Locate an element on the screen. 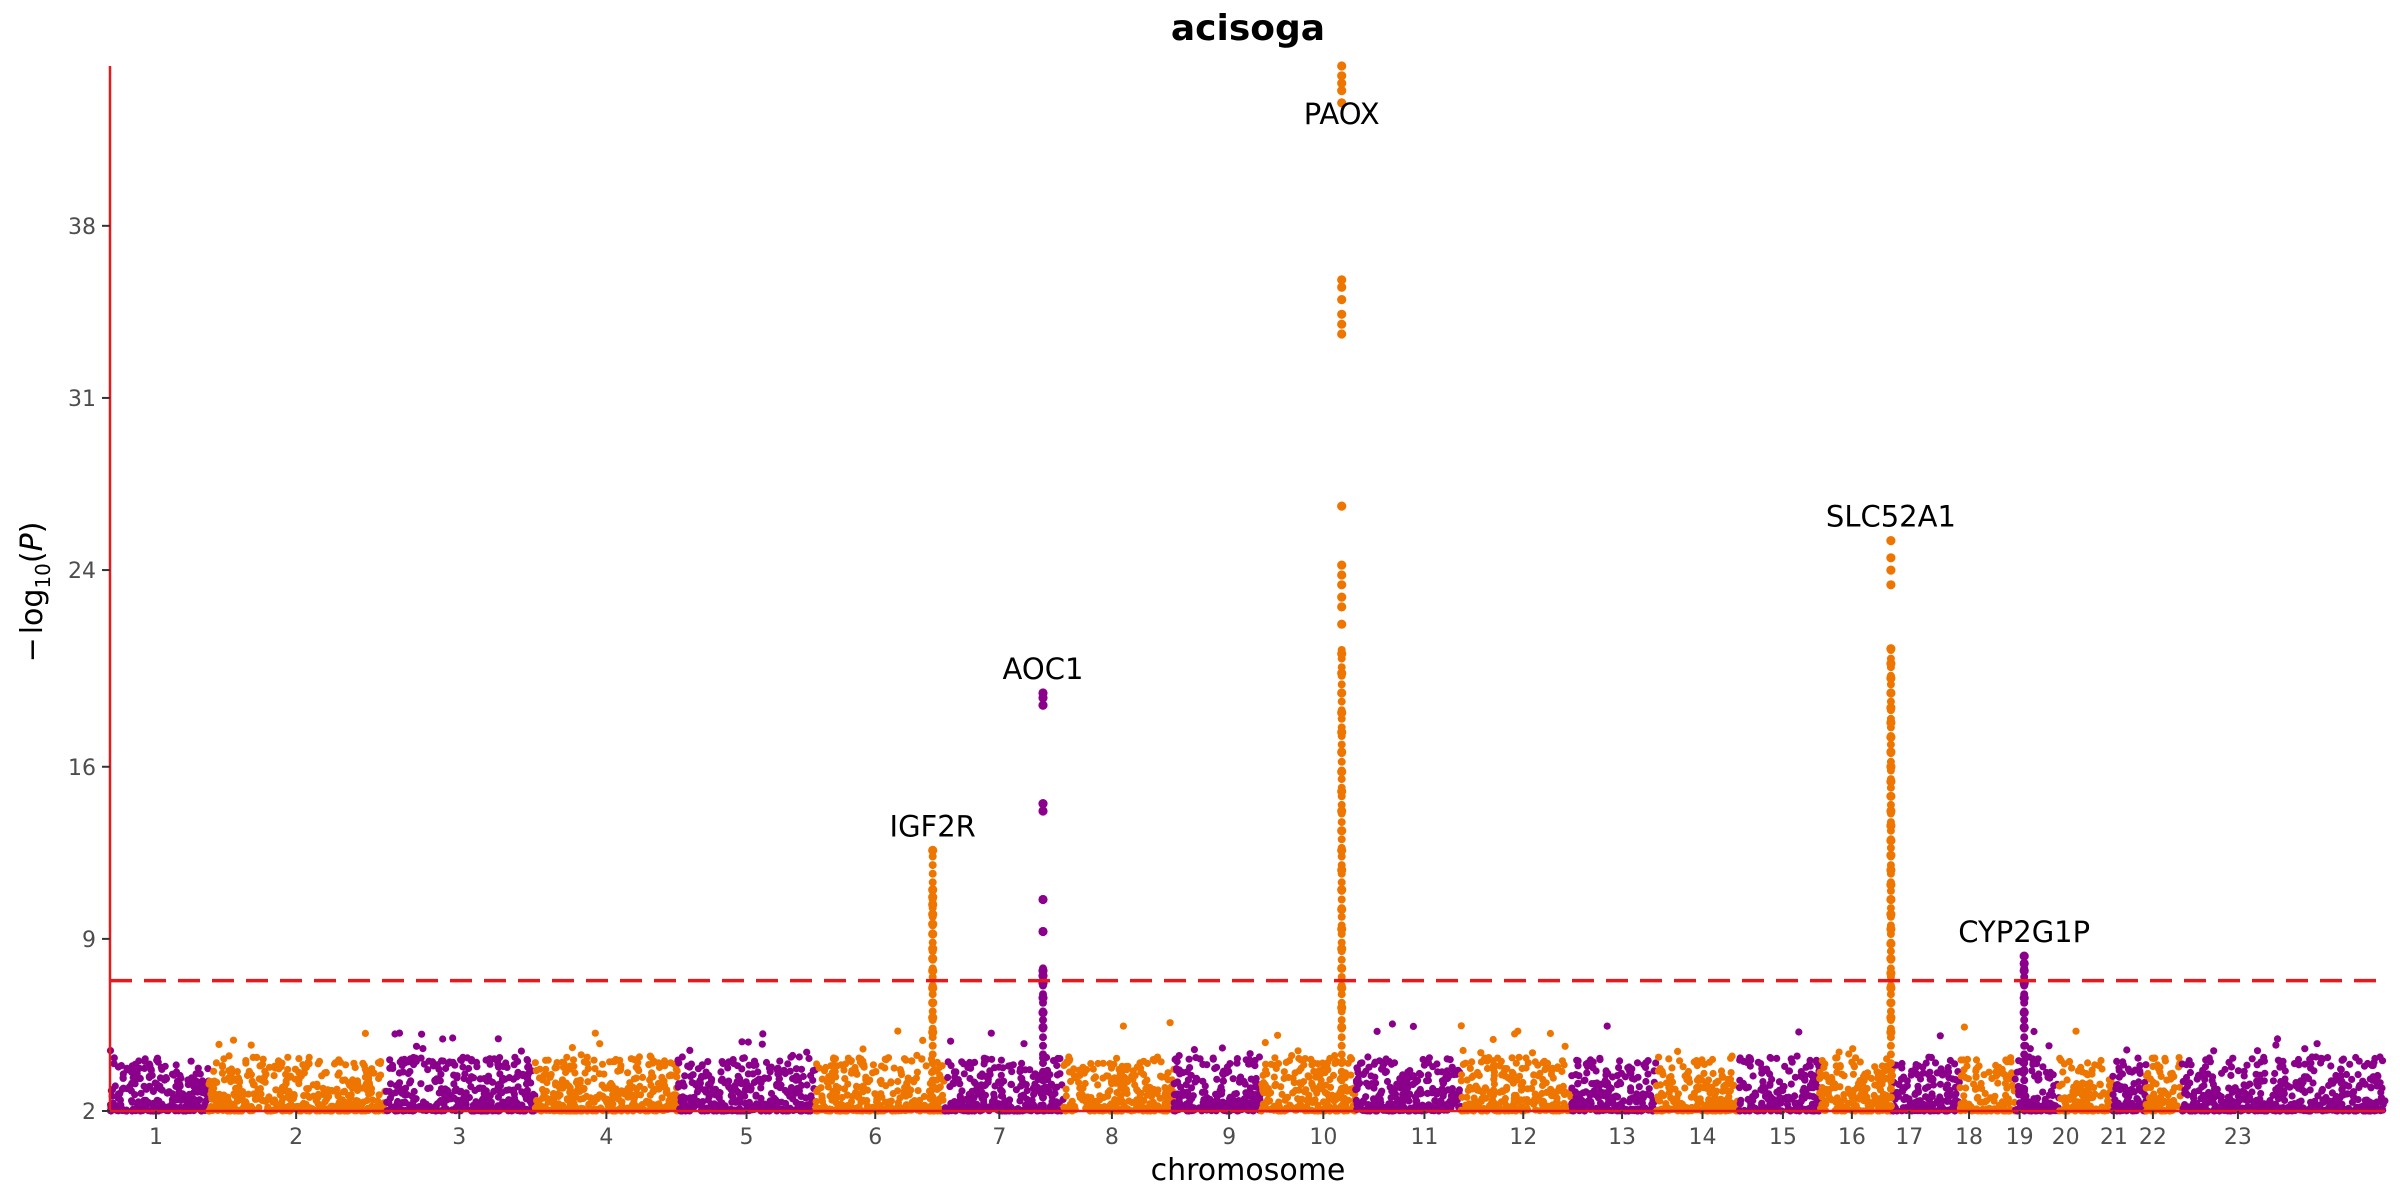 The image size is (2400, 1200). chromosome-5-points is located at coordinates (746, 1072).